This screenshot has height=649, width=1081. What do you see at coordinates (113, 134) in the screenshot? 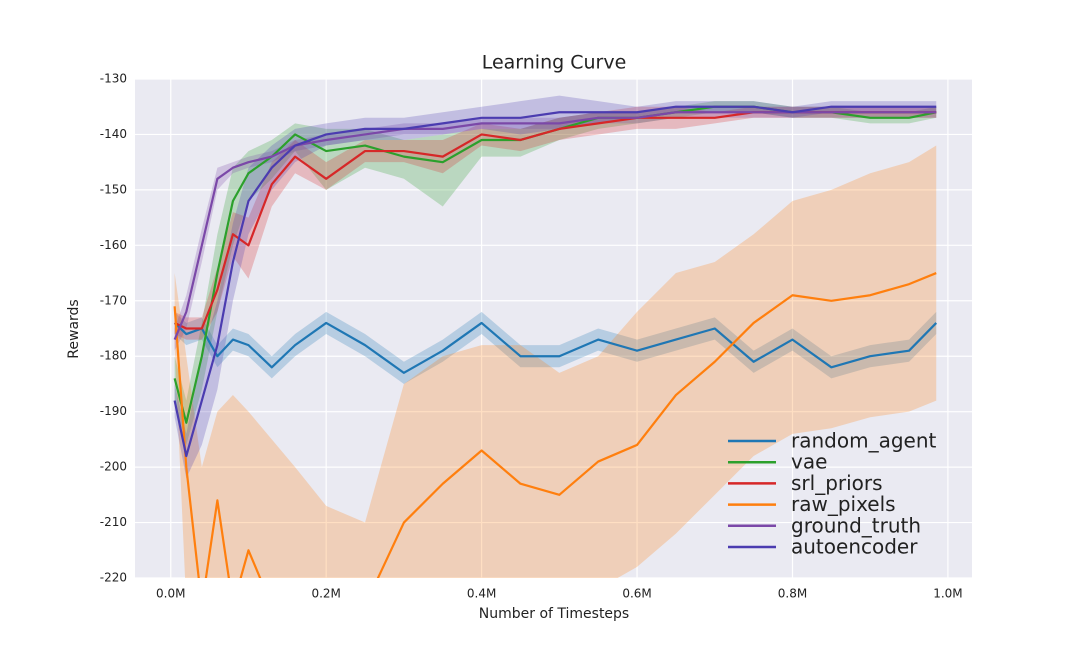
I see `y-tick-label: -140` at bounding box center [113, 134].